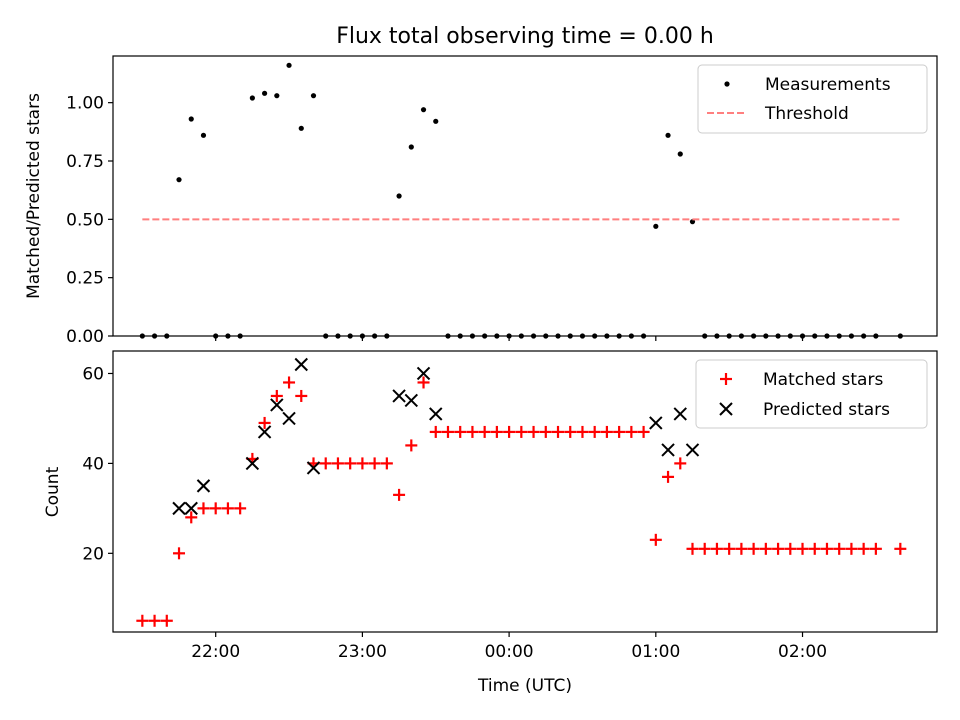  What do you see at coordinates (812, 99) in the screenshot?
I see `top-legend: Measurements Threshold` at bounding box center [812, 99].